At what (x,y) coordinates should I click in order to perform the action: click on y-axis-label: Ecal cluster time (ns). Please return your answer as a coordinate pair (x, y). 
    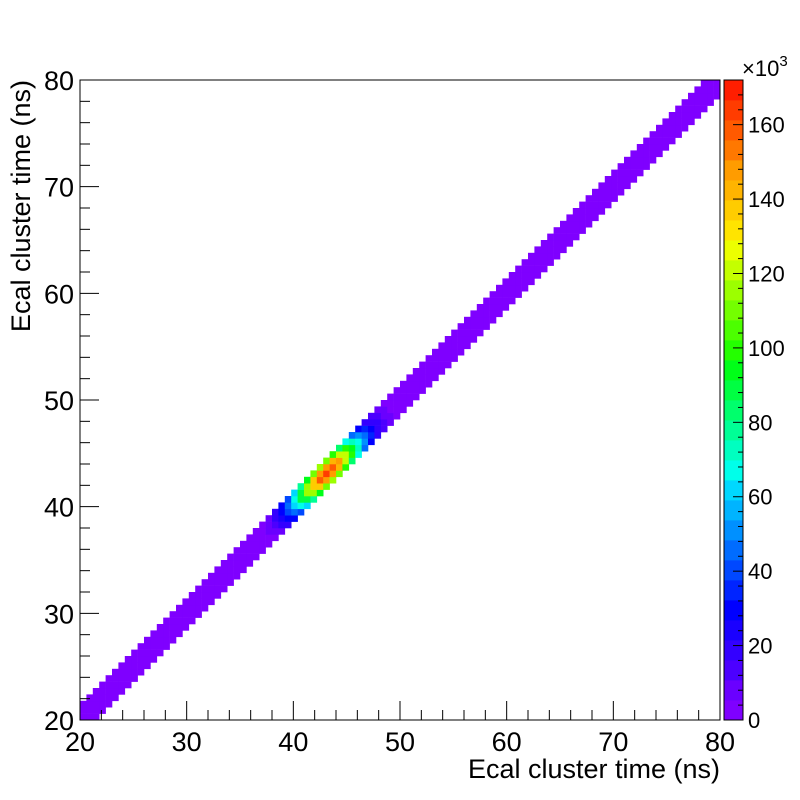
    Looking at the image, I should click on (21, 206).